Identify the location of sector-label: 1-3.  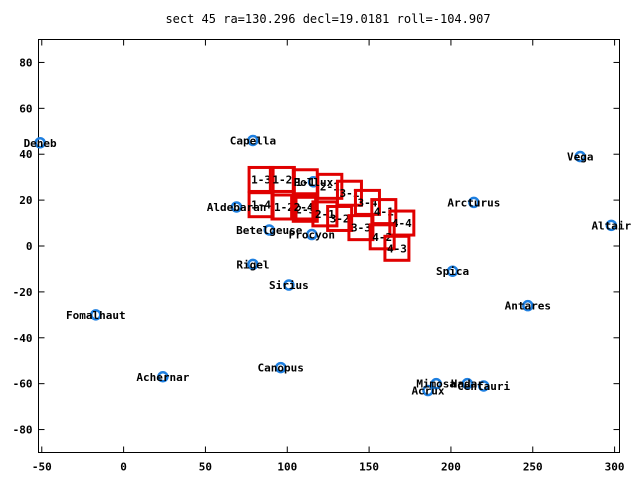
(261, 179).